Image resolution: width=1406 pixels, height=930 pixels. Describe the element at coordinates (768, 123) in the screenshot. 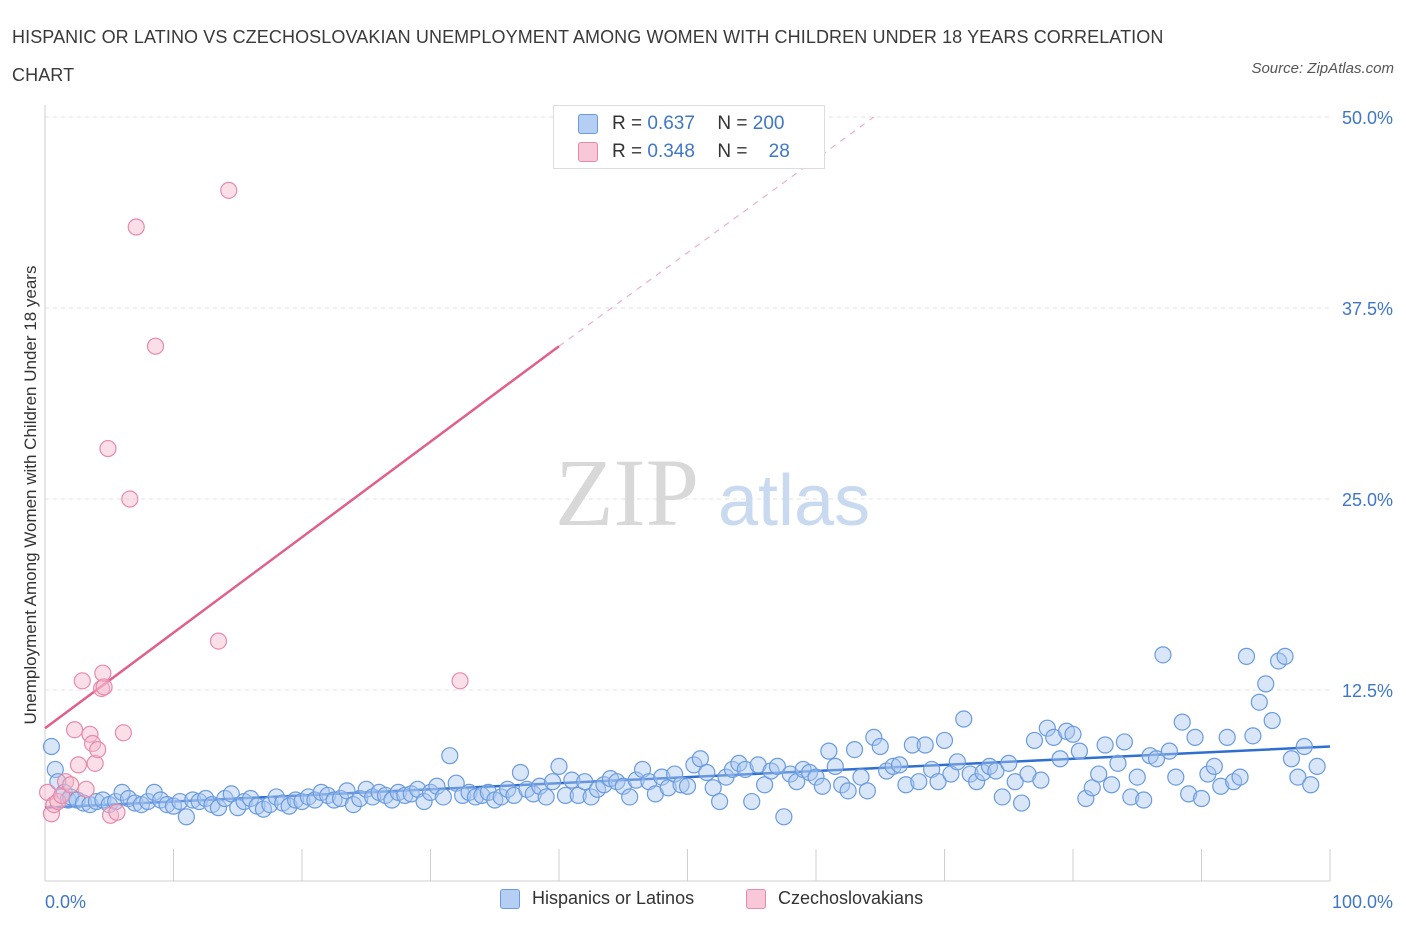

I see `legend-n-value: 200` at that location.